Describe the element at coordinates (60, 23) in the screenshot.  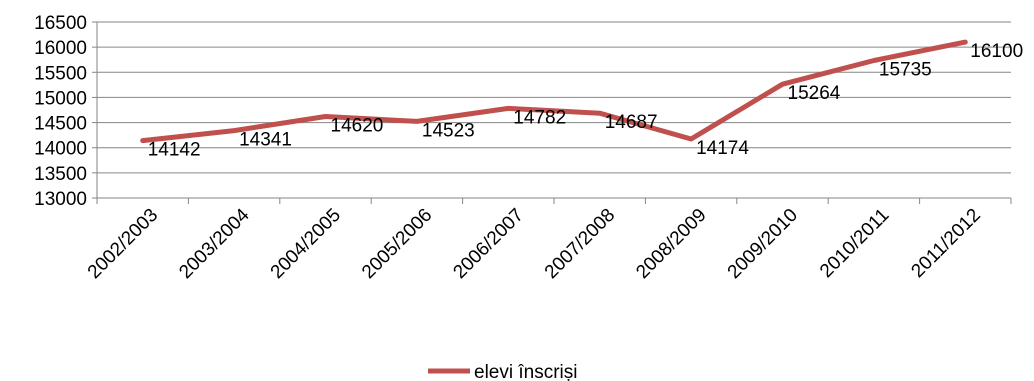
I see `y-tick-label: 16500` at that location.